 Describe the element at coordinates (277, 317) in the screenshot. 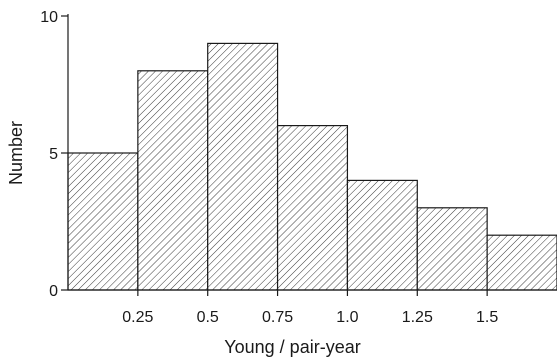

I see `x-tick-label: 0.75` at that location.